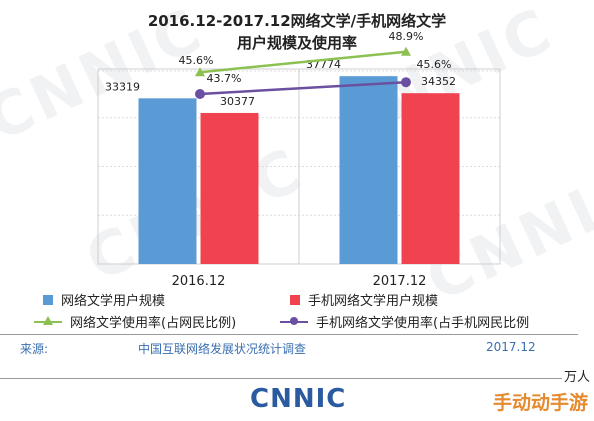 This screenshot has width=594, height=421. Describe the element at coordinates (297, 21) in the screenshot. I see `chart-title-line1: 2016.12-2017.12网络文学/手机网络文学` at that location.